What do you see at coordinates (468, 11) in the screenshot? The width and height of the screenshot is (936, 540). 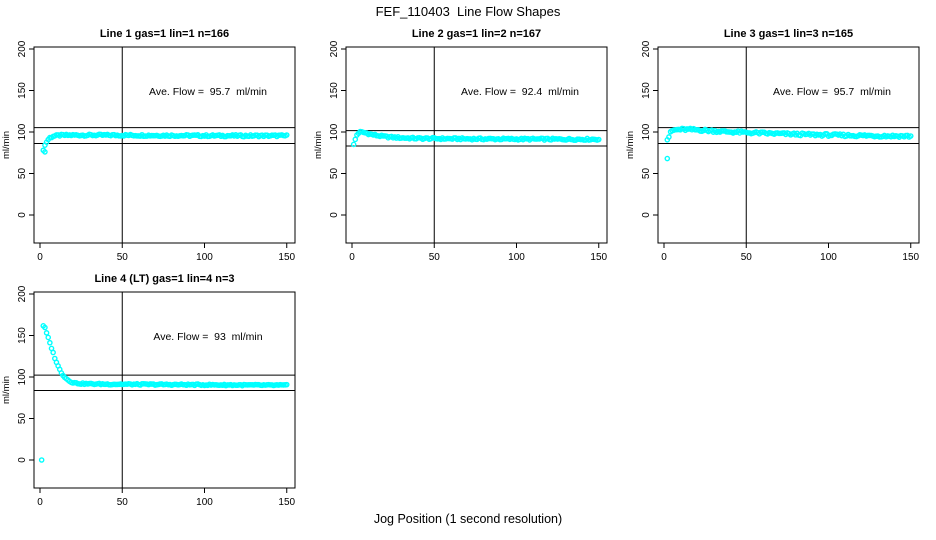 I see `figure-title: FEF_110403 Line Flow Shapes` at bounding box center [468, 11].